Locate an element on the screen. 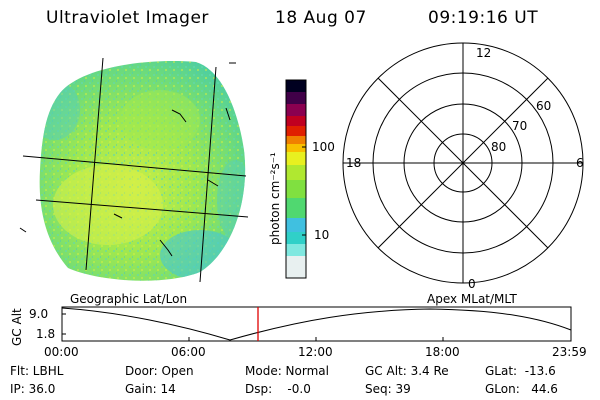 Image resolution: width=600 pixels, height=400 pixels. colorbar-tick-10: 10 is located at coordinates (322, 235).